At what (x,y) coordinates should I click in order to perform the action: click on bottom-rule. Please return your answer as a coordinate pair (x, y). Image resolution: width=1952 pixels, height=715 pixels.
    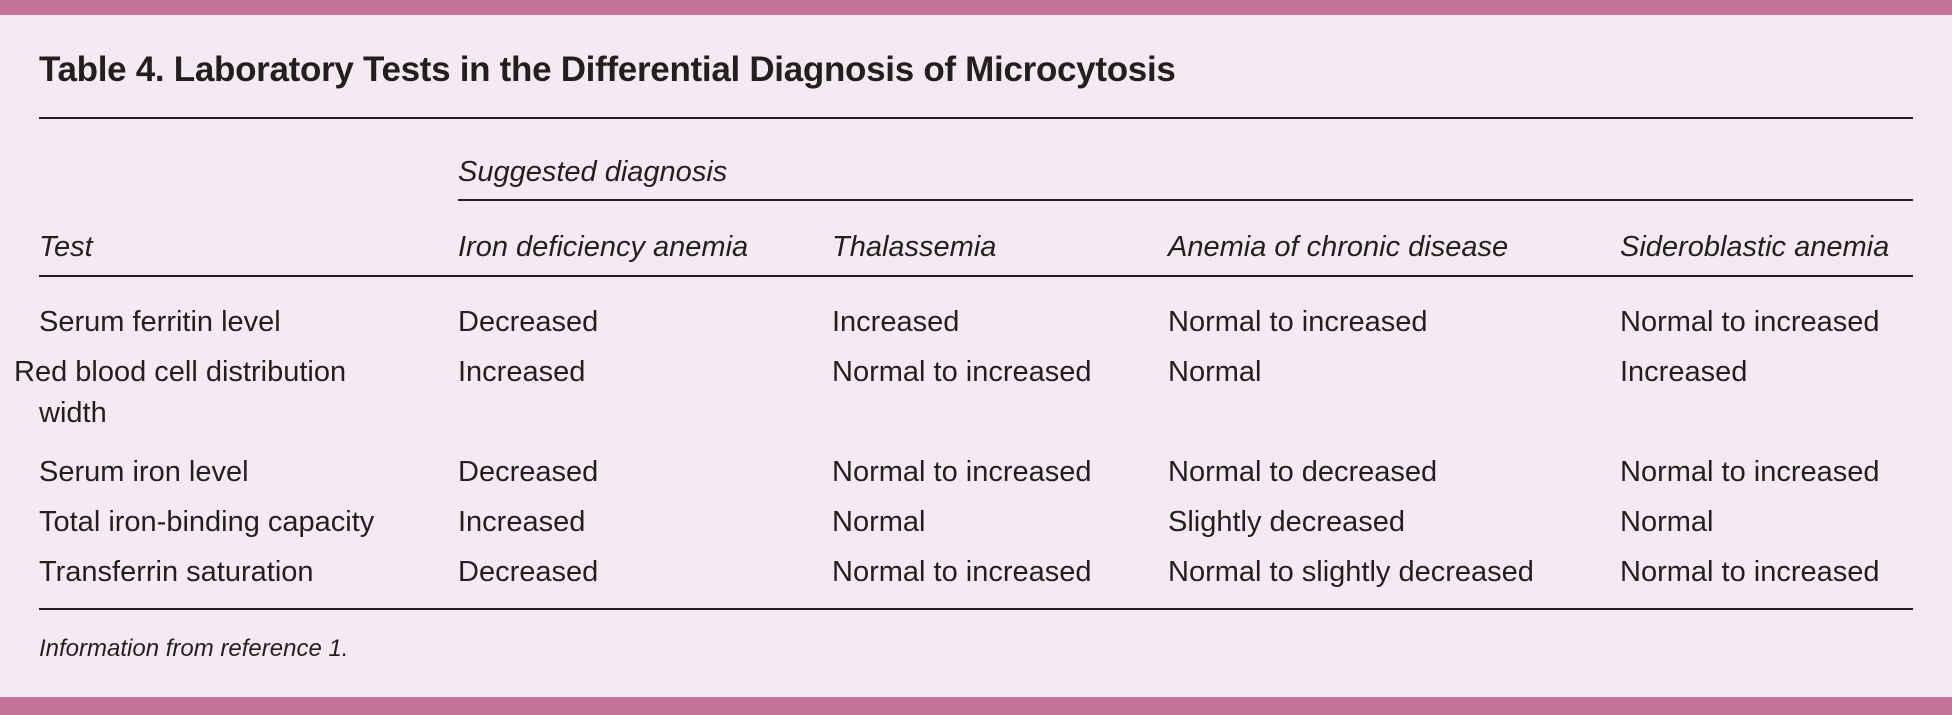
    Looking at the image, I should click on (976, 609).